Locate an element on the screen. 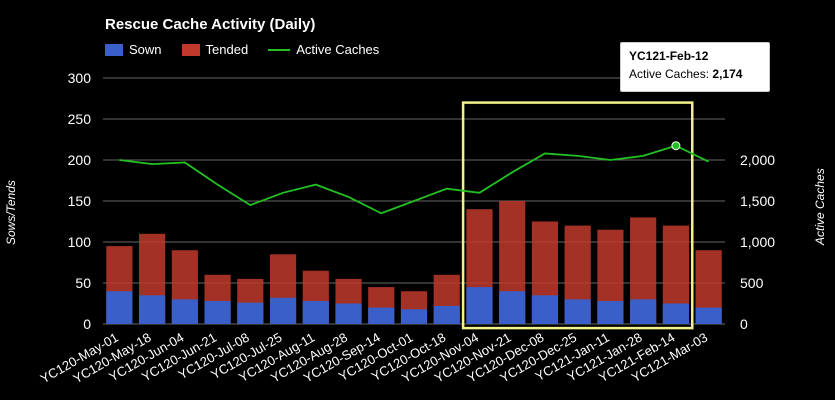 Image resolution: width=835 pixels, height=400 pixels. y-left-tick-label: 300 is located at coordinates (80, 78).